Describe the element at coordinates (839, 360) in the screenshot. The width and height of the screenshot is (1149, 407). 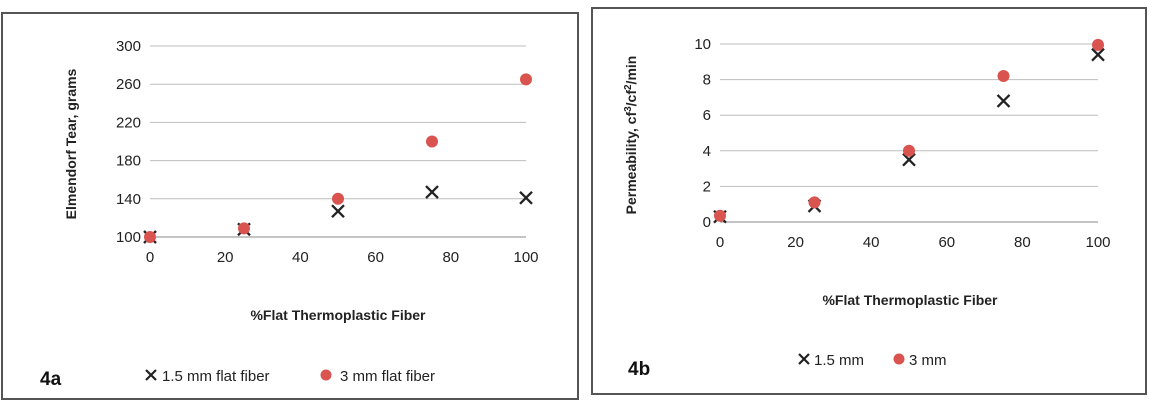
I see `legend-label-1-5mm-4b: 1.5 mm` at that location.